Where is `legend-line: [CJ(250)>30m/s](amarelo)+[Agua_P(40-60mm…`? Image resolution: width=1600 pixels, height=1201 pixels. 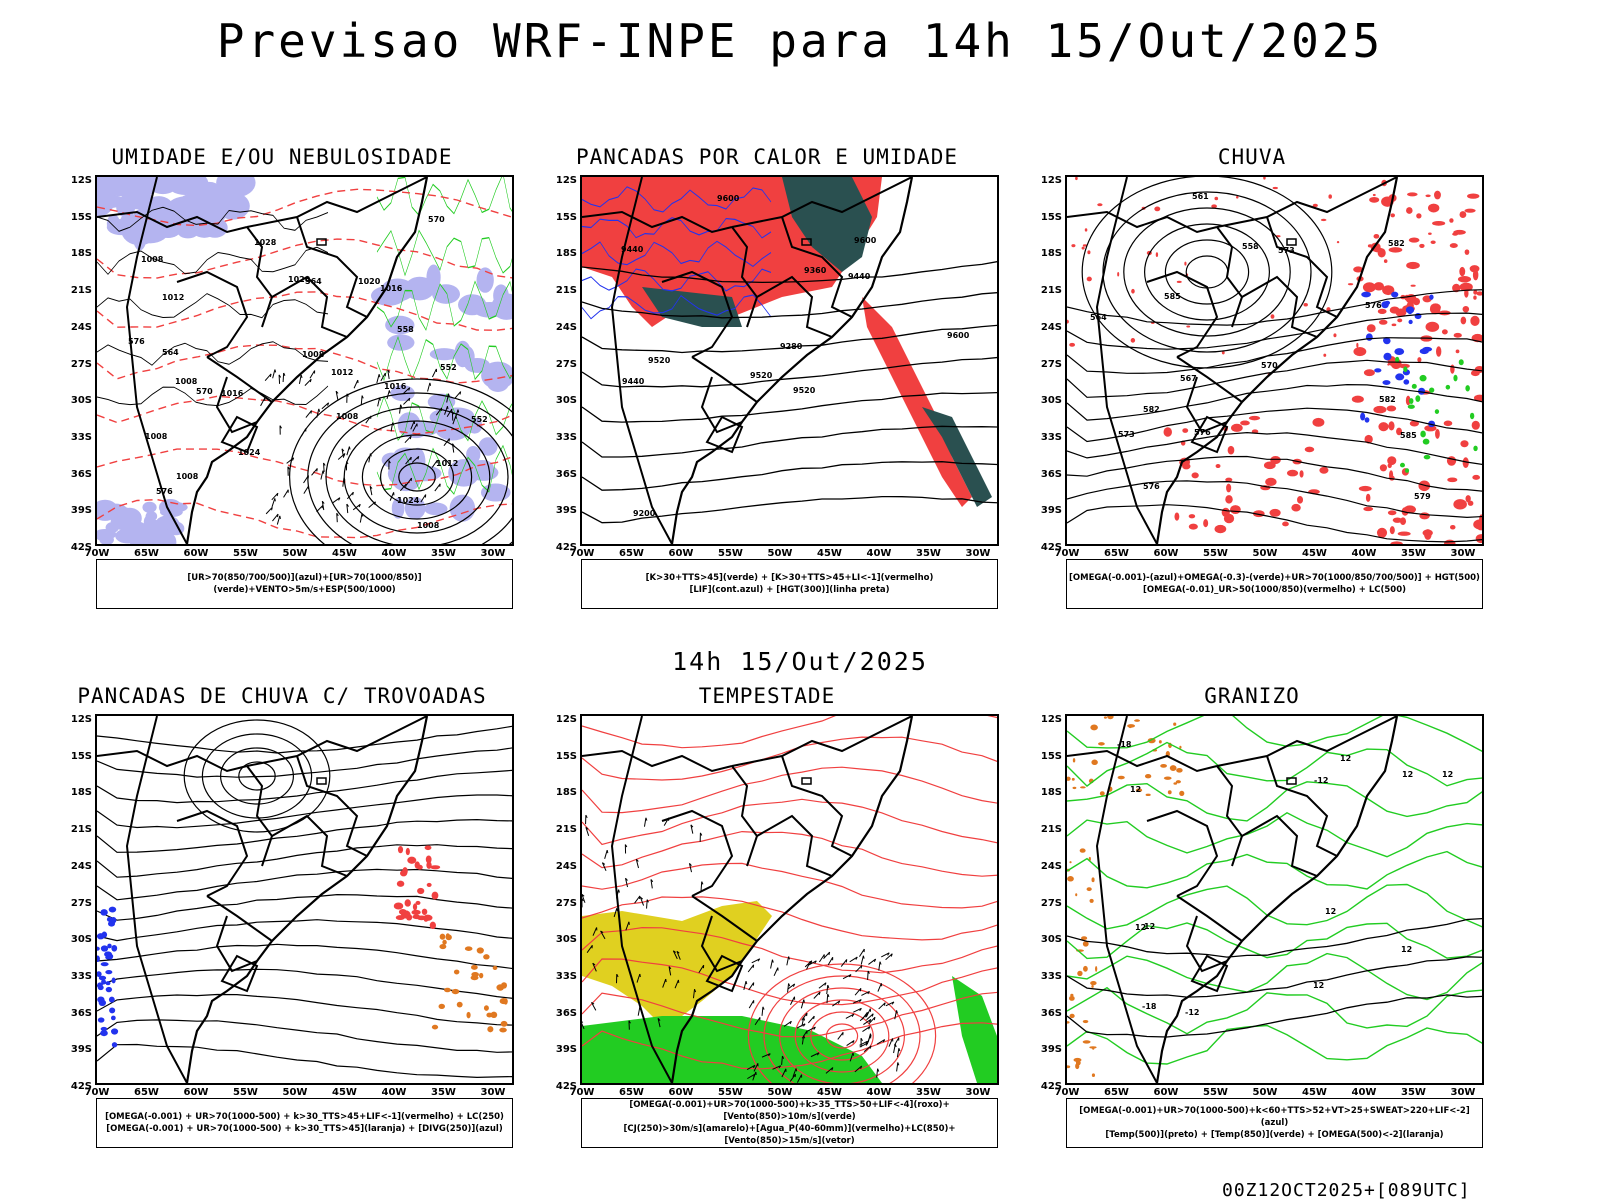 legend-line: [CJ(250)>30m/s](amarelo)+[Agua_P(40-60mm… is located at coordinates (789, 1135).